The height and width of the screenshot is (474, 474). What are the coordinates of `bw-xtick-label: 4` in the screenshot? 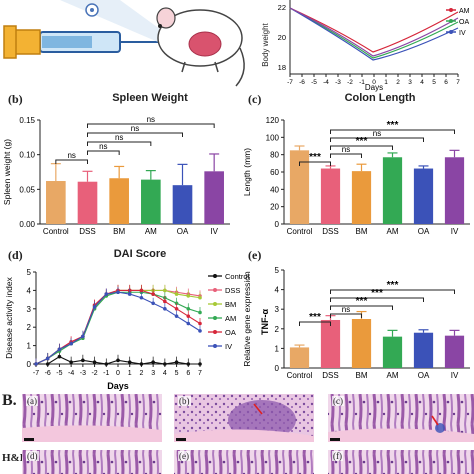 It's located at (422, 82).